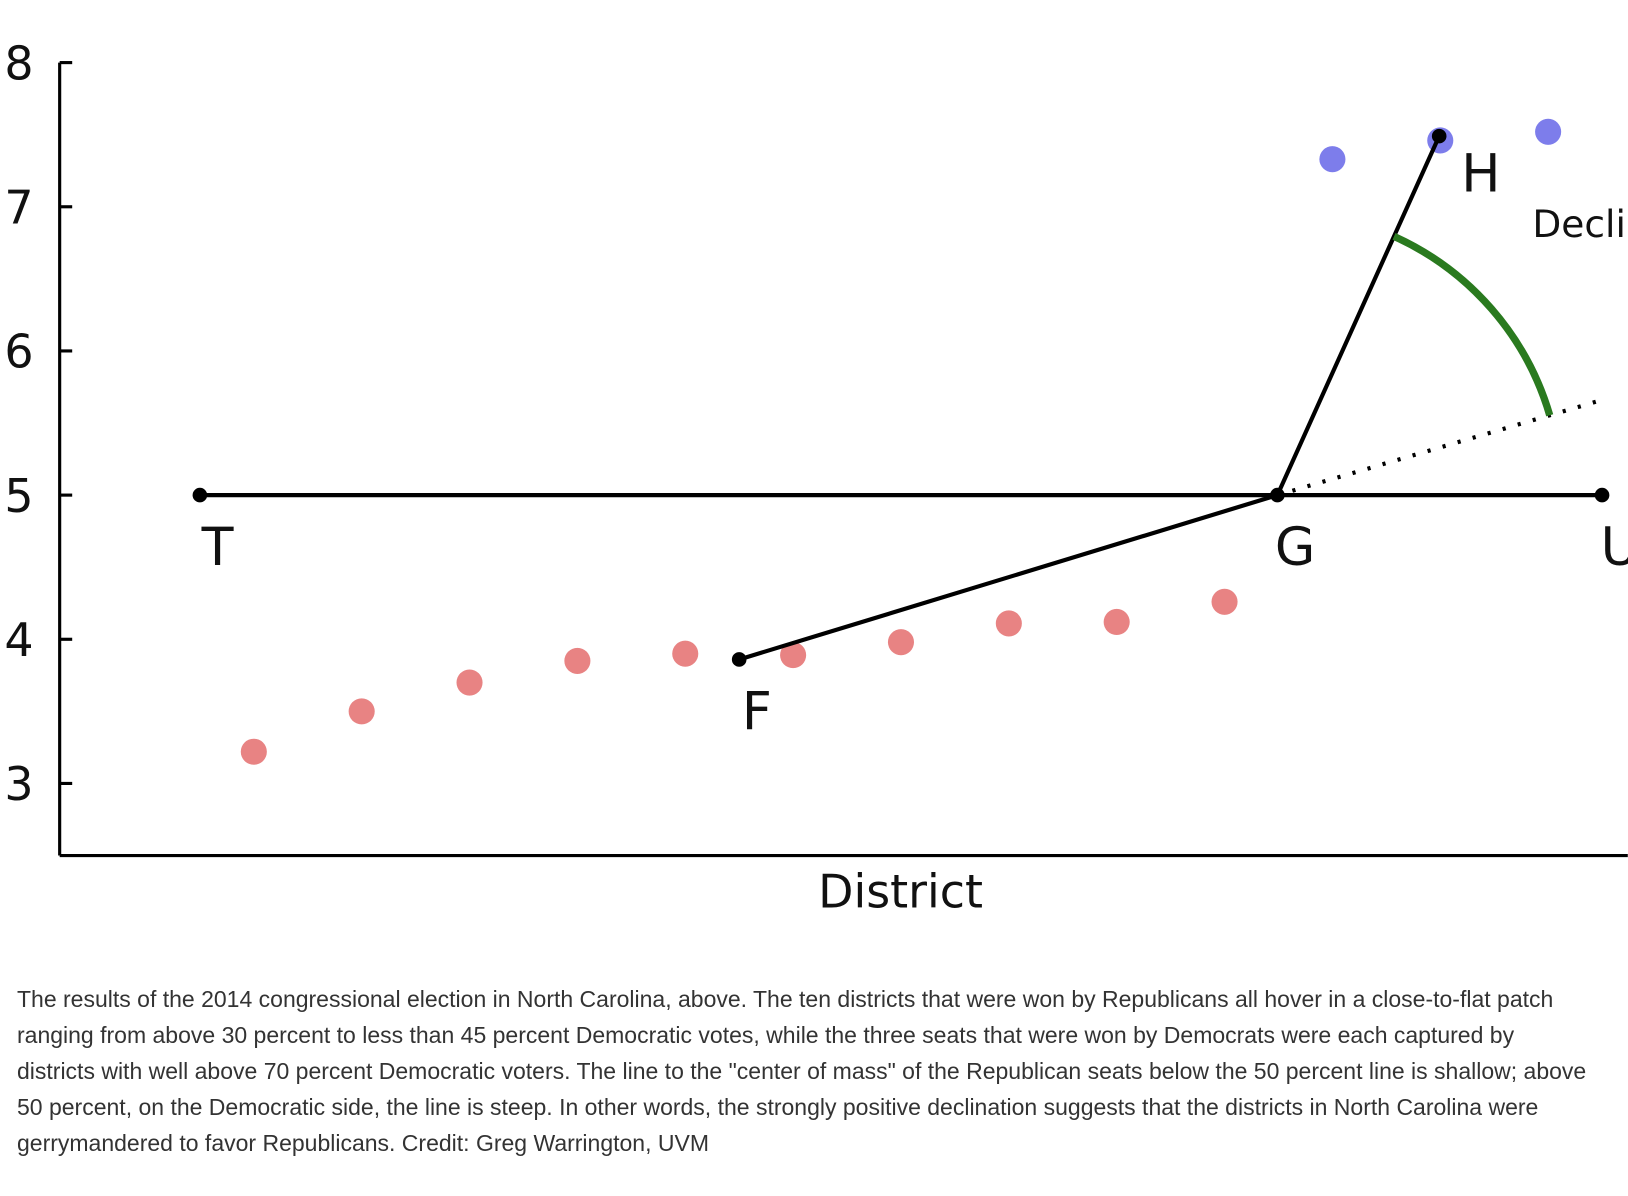 The height and width of the screenshot is (1196, 1628). I want to click on point-label: F, so click(757, 712).